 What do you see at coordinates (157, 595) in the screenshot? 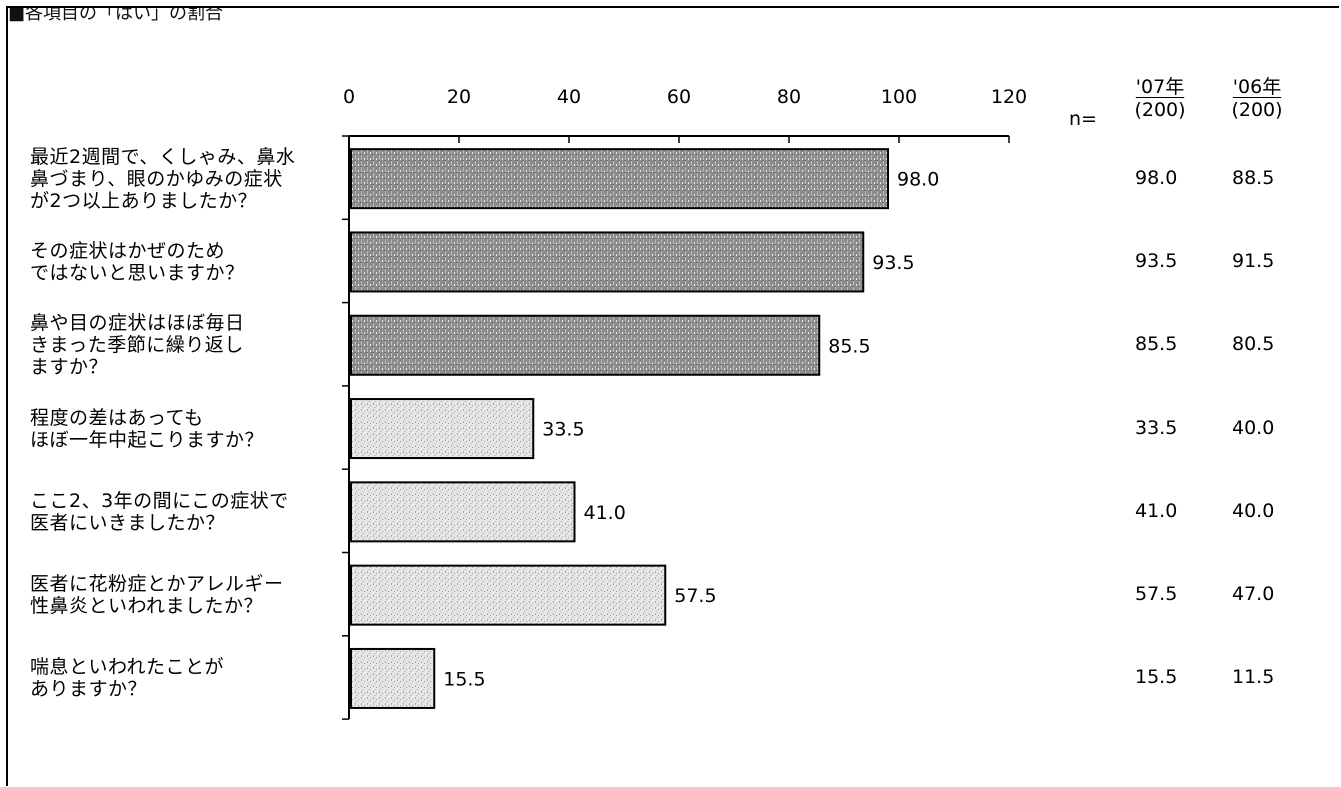
I see `category-label: 医者に花粉症とかアレルギー 性鼻炎といわれましたか？` at bounding box center [157, 595].